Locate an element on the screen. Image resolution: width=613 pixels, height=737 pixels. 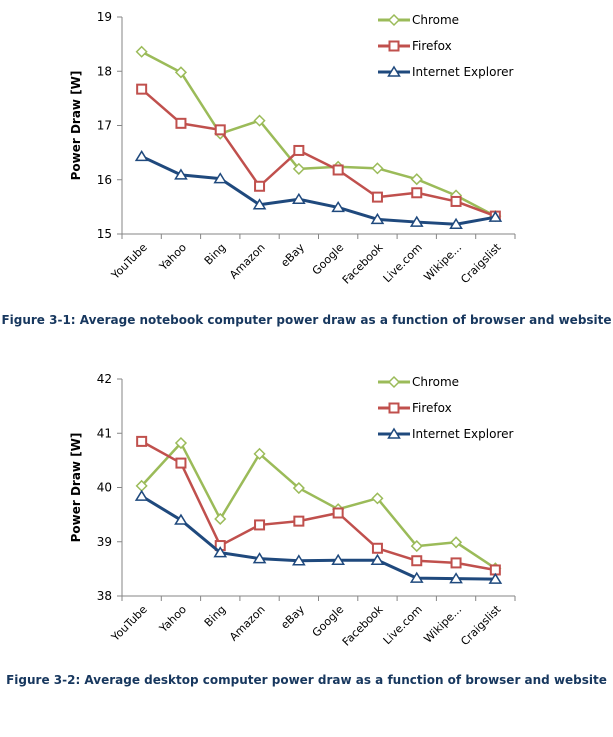
series-firefox is located at coordinates (318, 505).